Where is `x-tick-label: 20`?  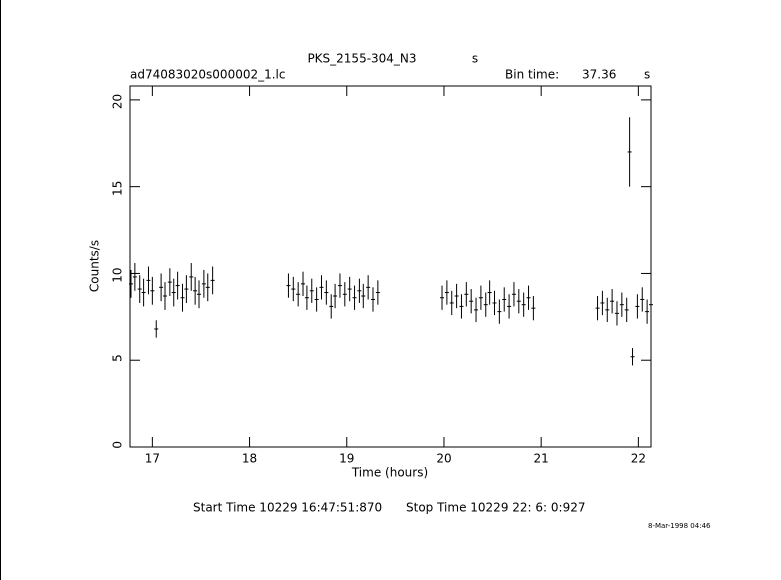 x-tick-label: 20 is located at coordinates (443, 459).